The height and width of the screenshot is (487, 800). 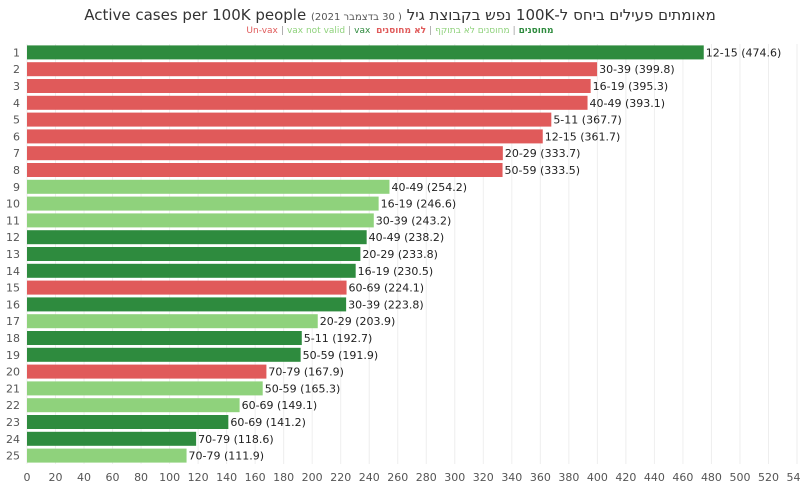 What do you see at coordinates (255, 477) in the screenshot?
I see `x-tick-label: 160` at bounding box center [255, 477].